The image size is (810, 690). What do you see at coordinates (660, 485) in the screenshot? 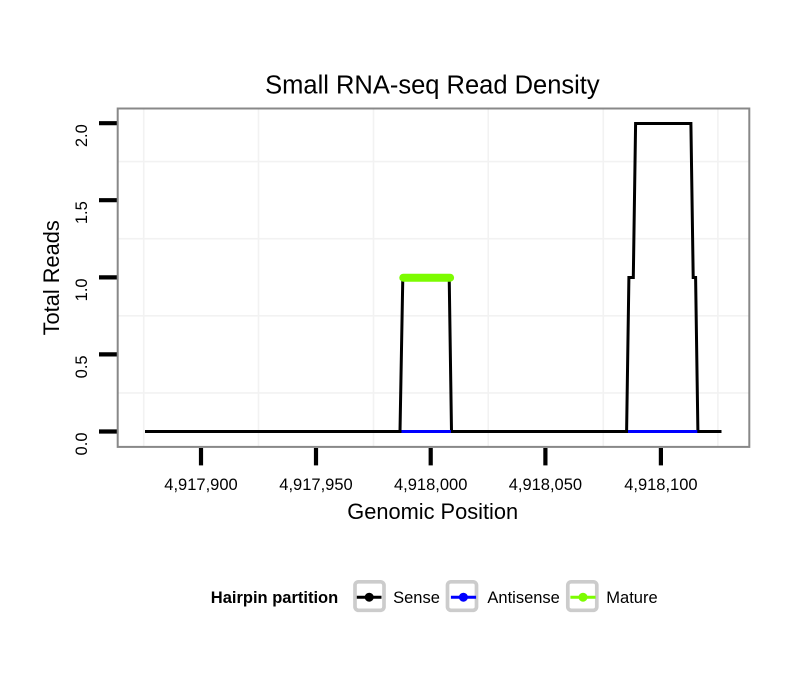
I see `svg-text: 4,918,100` at bounding box center [660, 485].